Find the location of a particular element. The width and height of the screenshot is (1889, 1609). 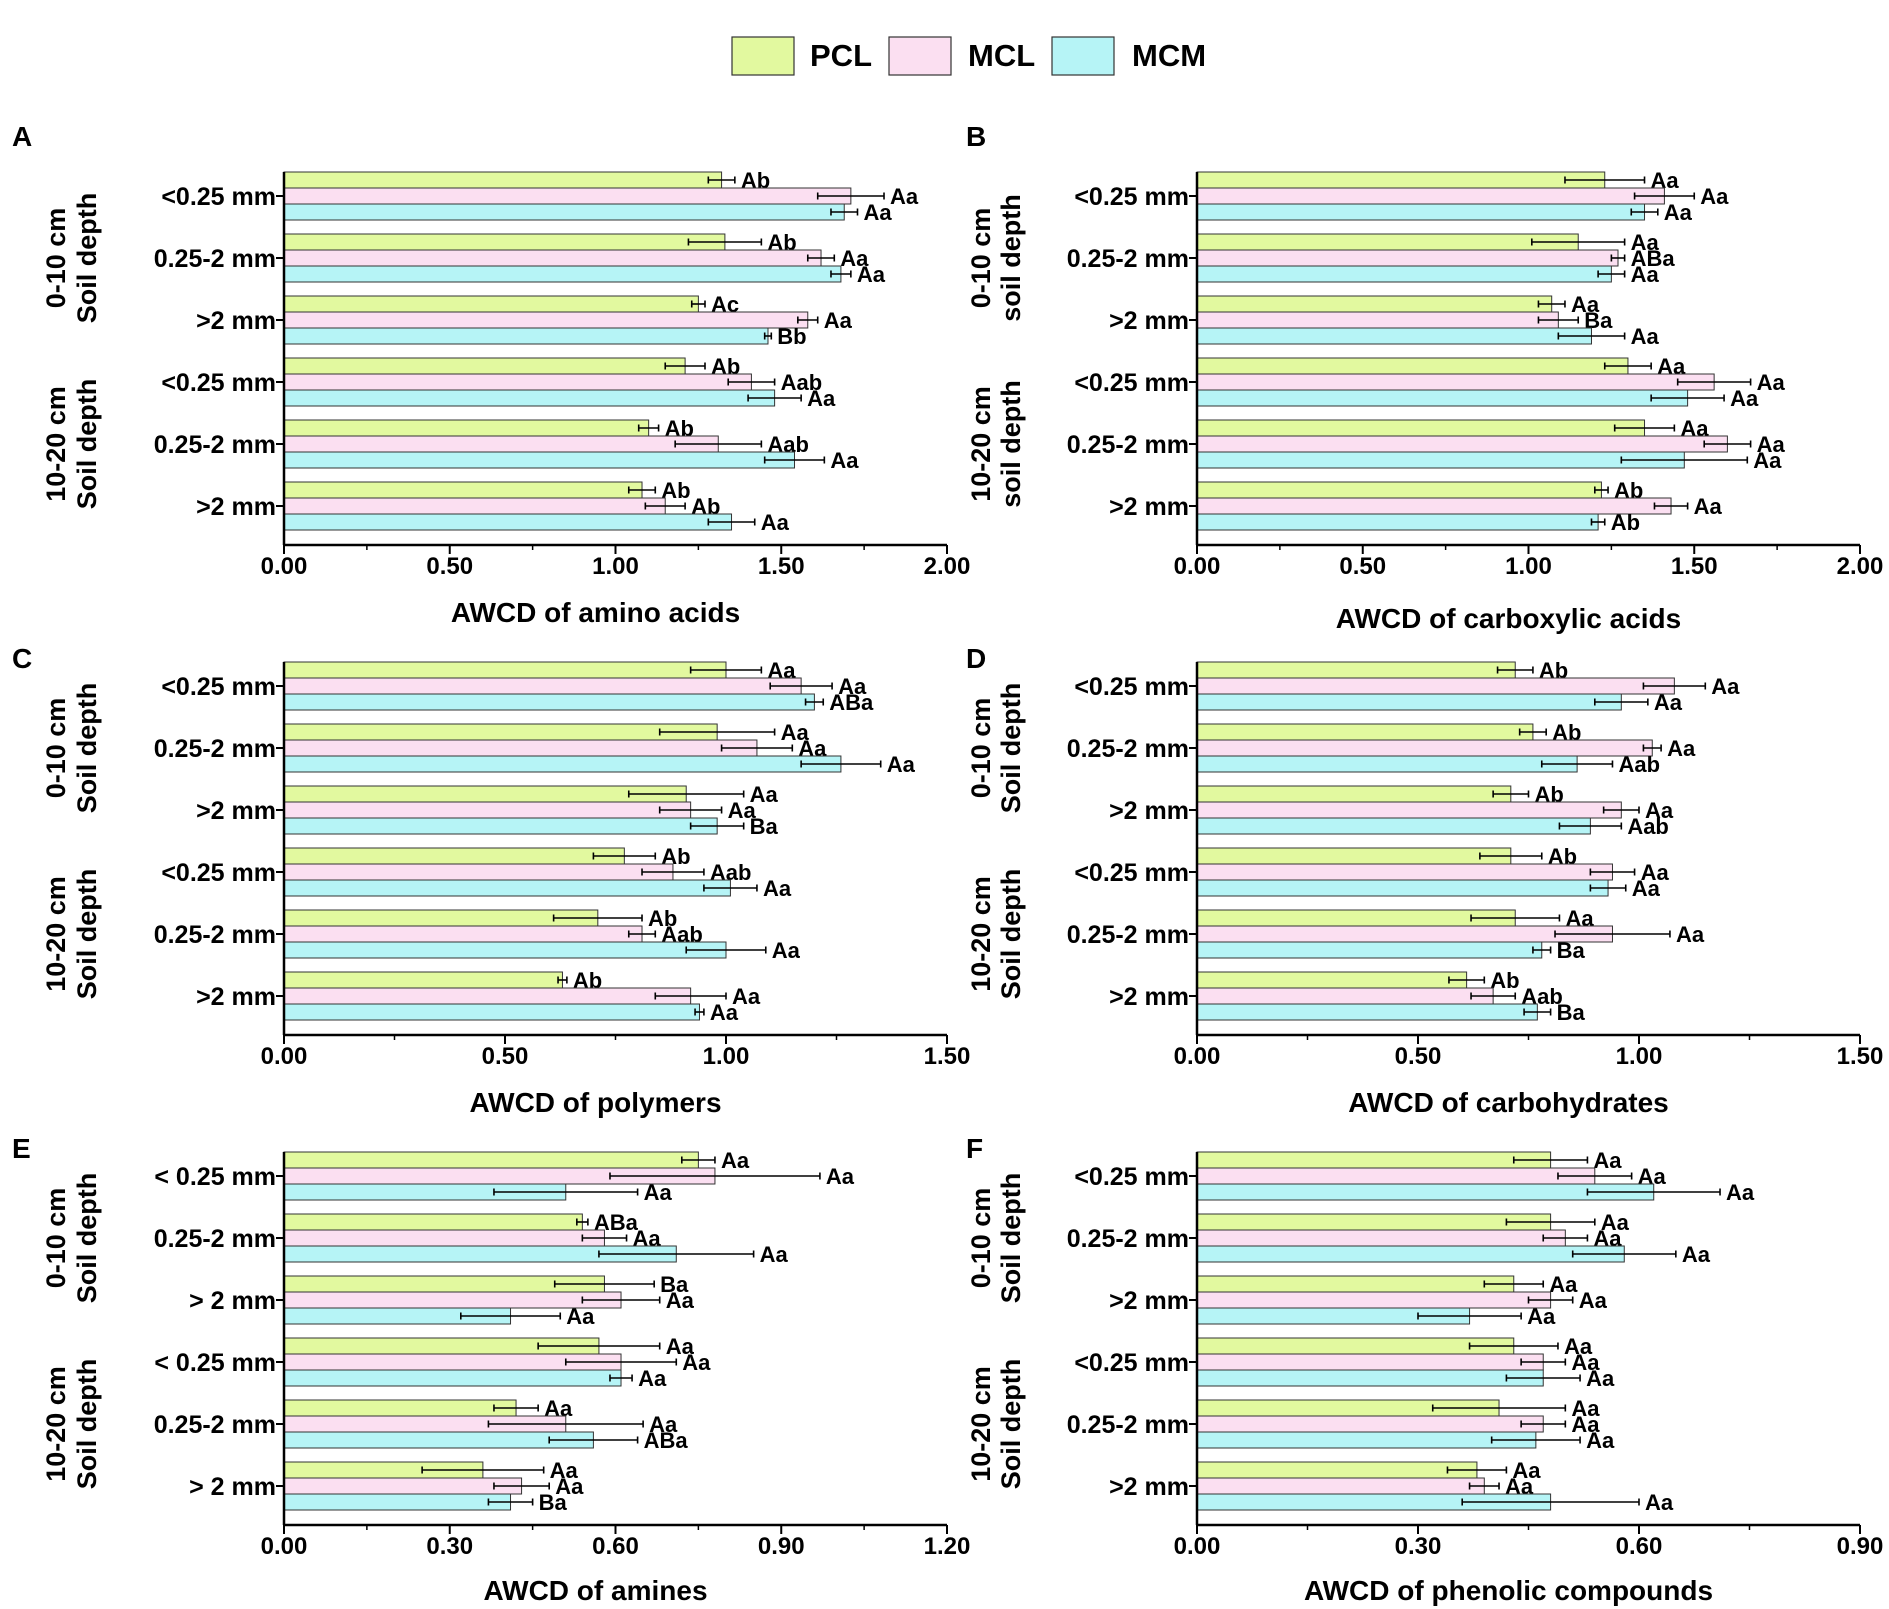

category-label: > 2 mm is located at coordinates (232, 1301).